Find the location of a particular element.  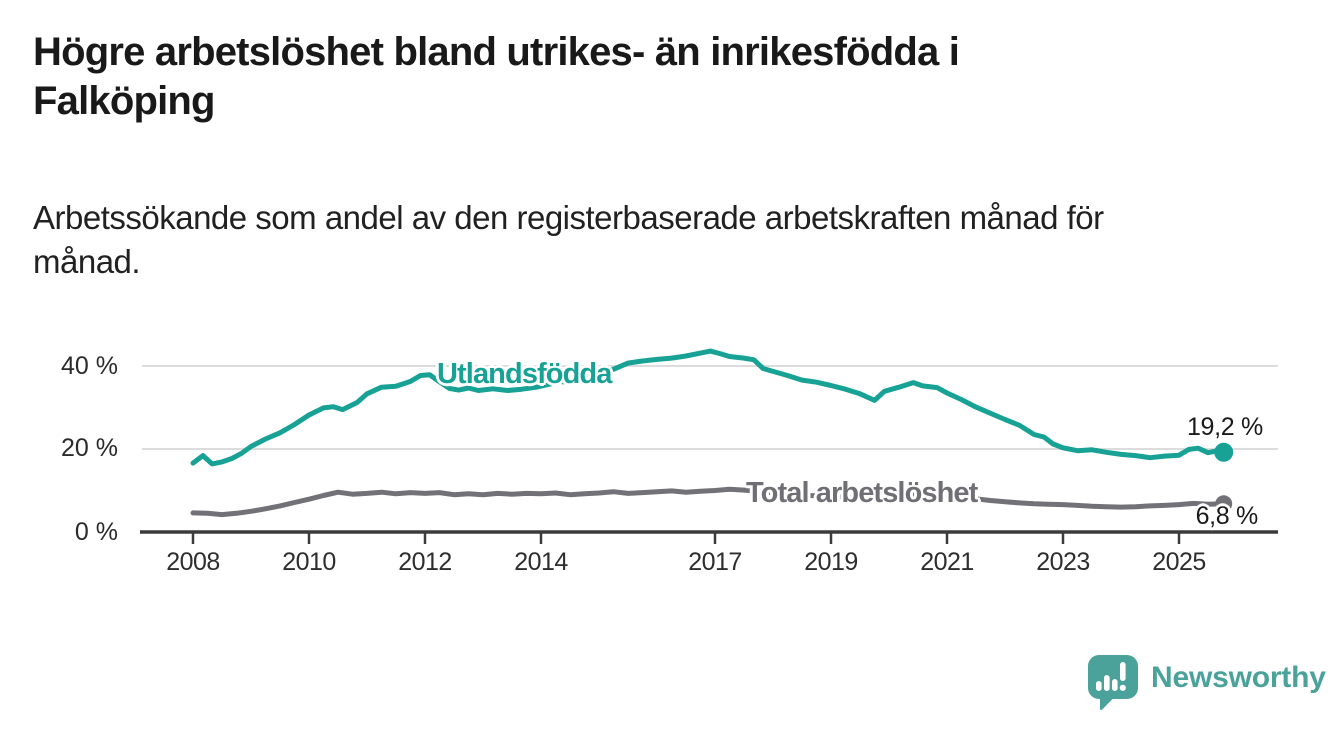

x-axis-label-2017: 2017 is located at coordinates (715, 562).